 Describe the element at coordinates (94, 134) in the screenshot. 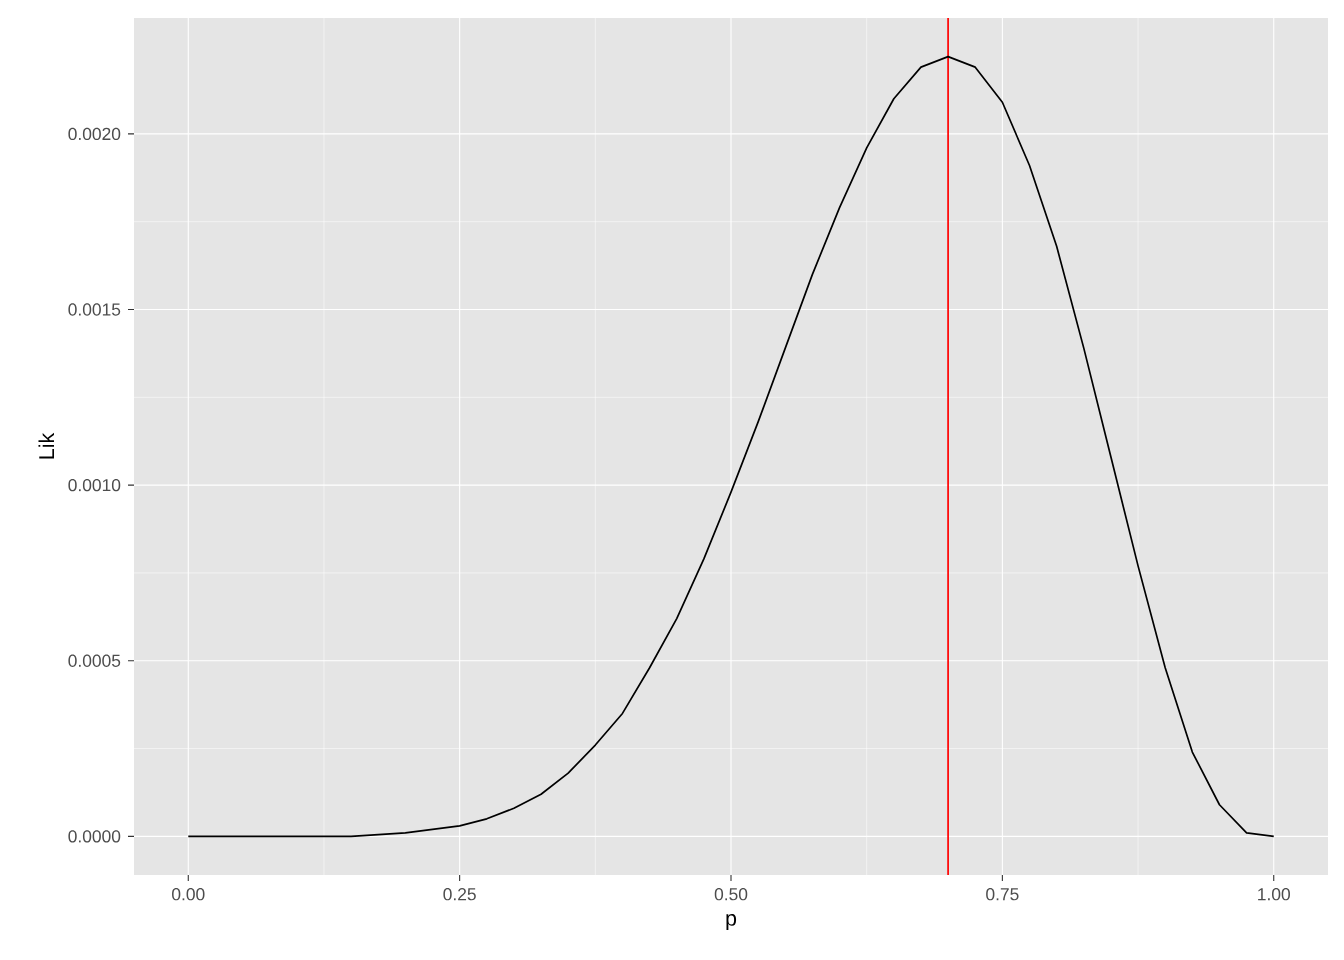

I see `y-tick-label: 0.0020` at that location.